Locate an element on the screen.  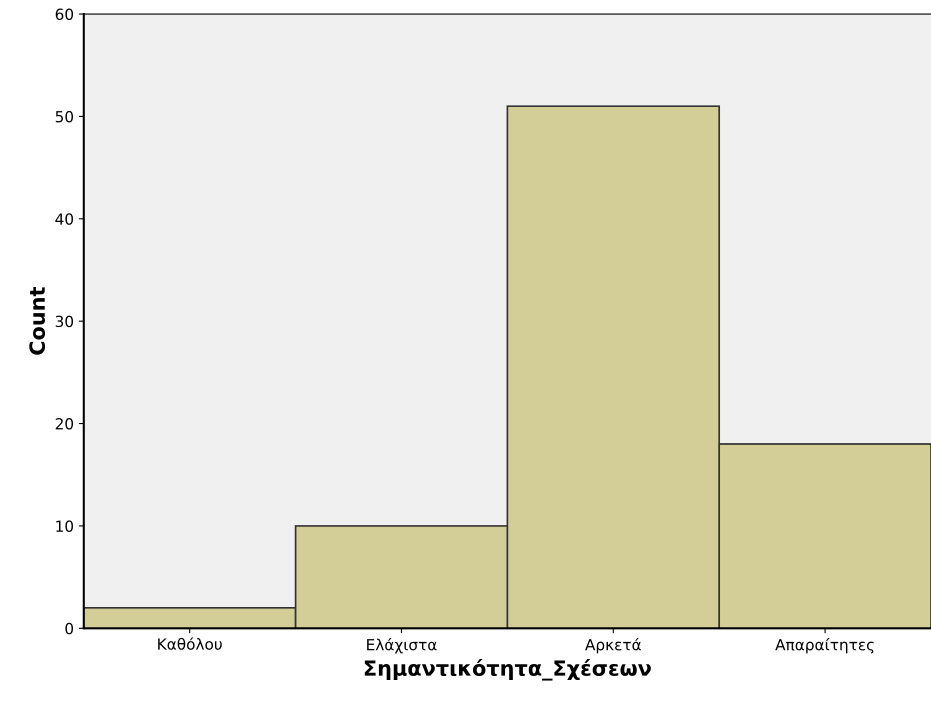
x-tick-label: Απαραίτητες is located at coordinates (824, 646).